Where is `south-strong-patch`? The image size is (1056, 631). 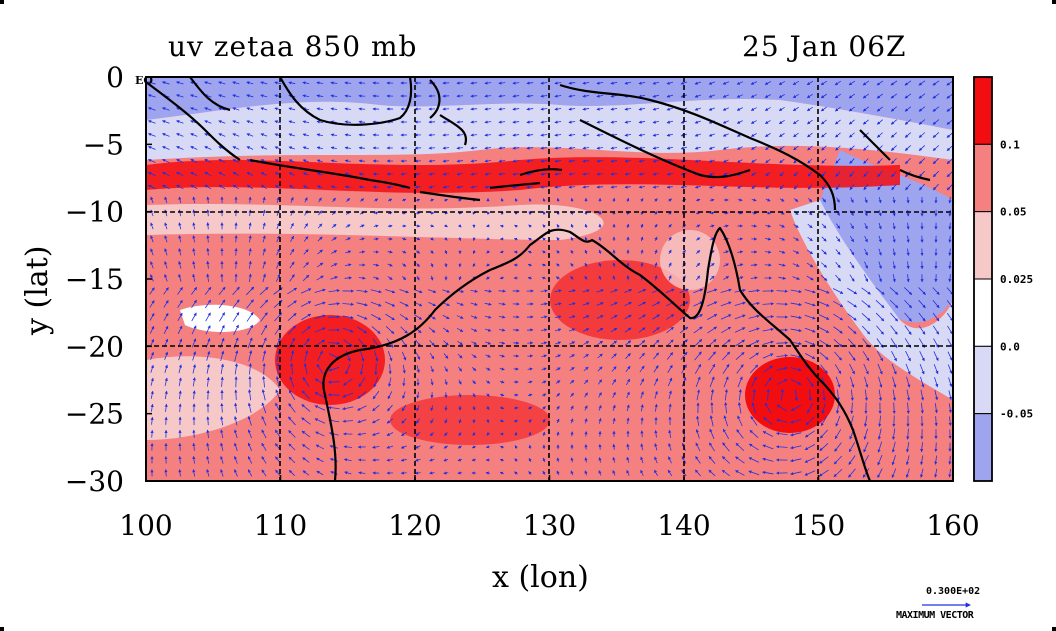 south-strong-patch is located at coordinates (470, 420).